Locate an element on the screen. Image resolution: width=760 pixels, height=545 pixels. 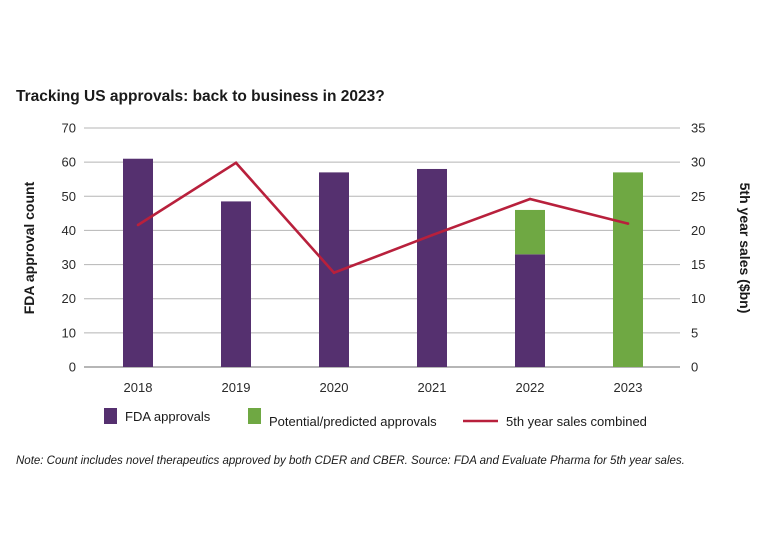
left-tick-label: 0 is located at coordinates (72, 367).